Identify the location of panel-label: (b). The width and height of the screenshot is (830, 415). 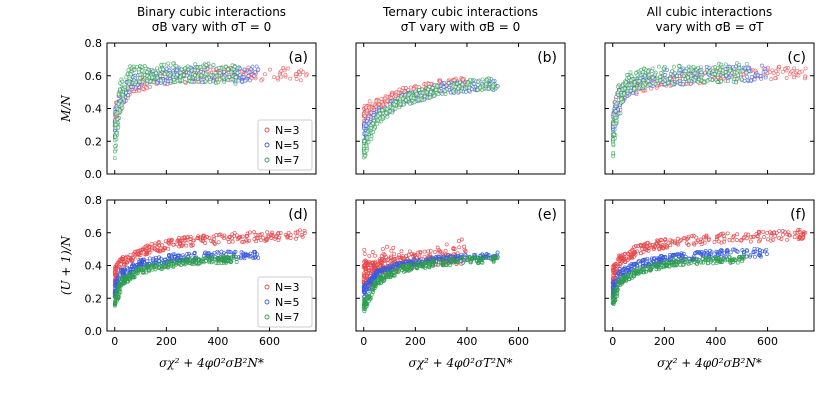
(547, 58).